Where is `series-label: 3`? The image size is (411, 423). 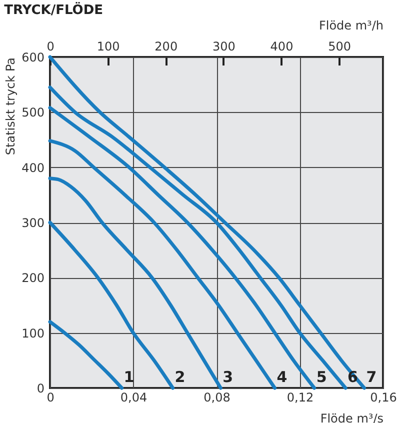
series-label: 3 is located at coordinates (228, 377).